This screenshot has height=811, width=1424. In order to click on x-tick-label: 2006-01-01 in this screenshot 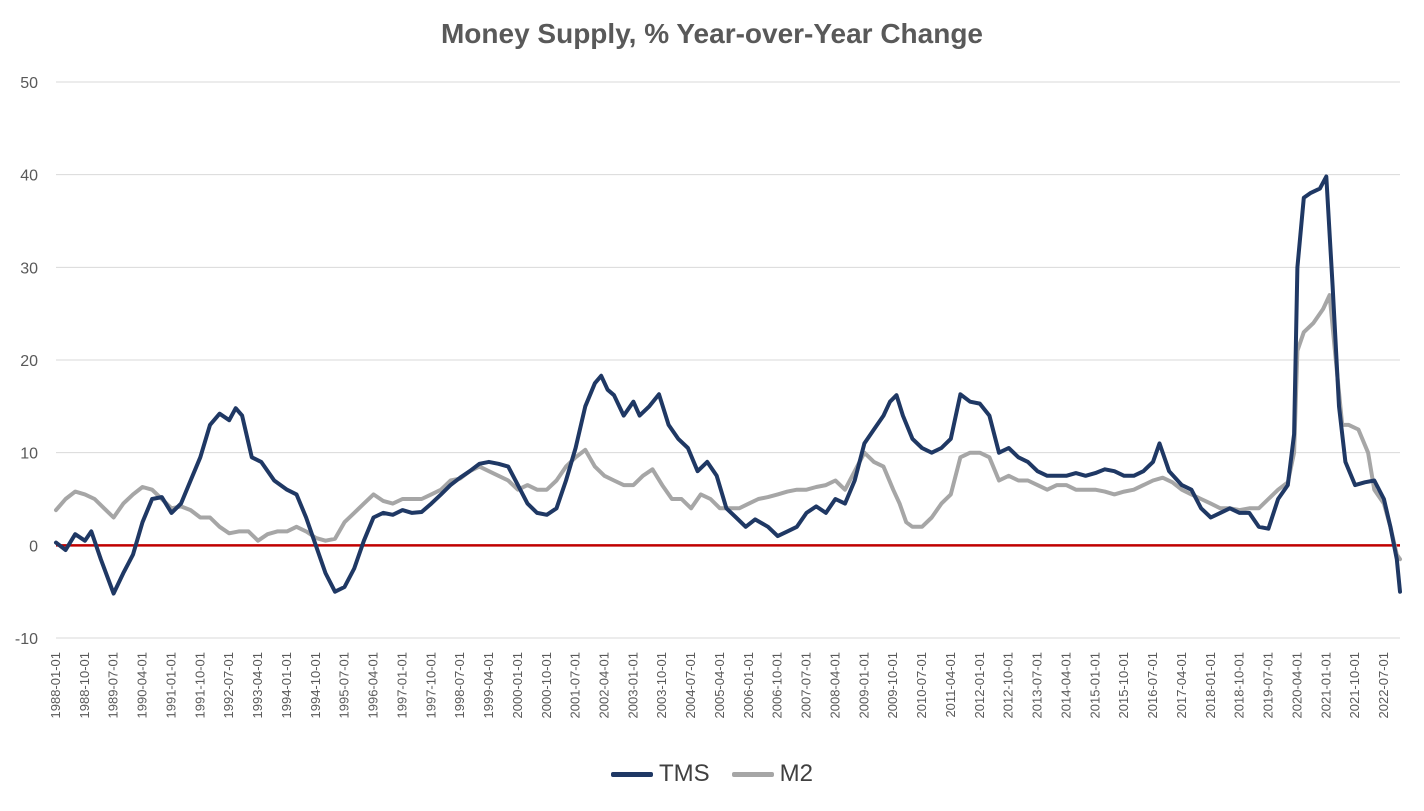, I will do `click(748, 685)`.